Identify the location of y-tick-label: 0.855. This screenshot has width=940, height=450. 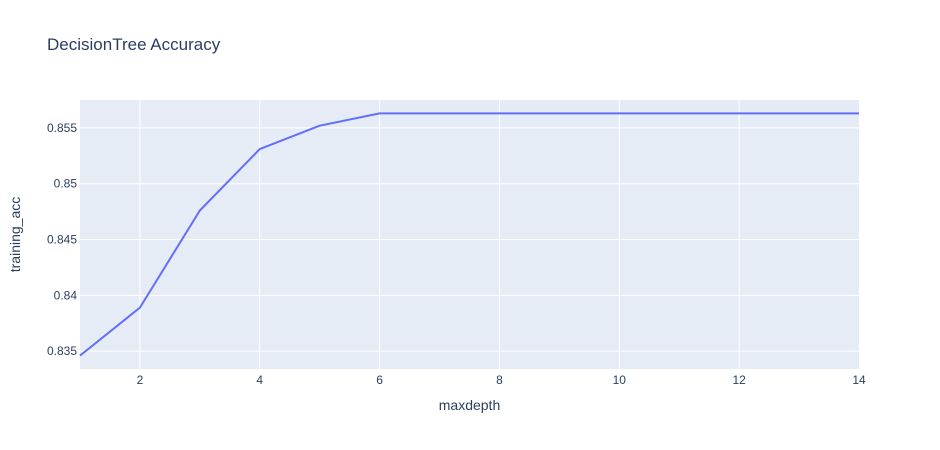
(62, 128).